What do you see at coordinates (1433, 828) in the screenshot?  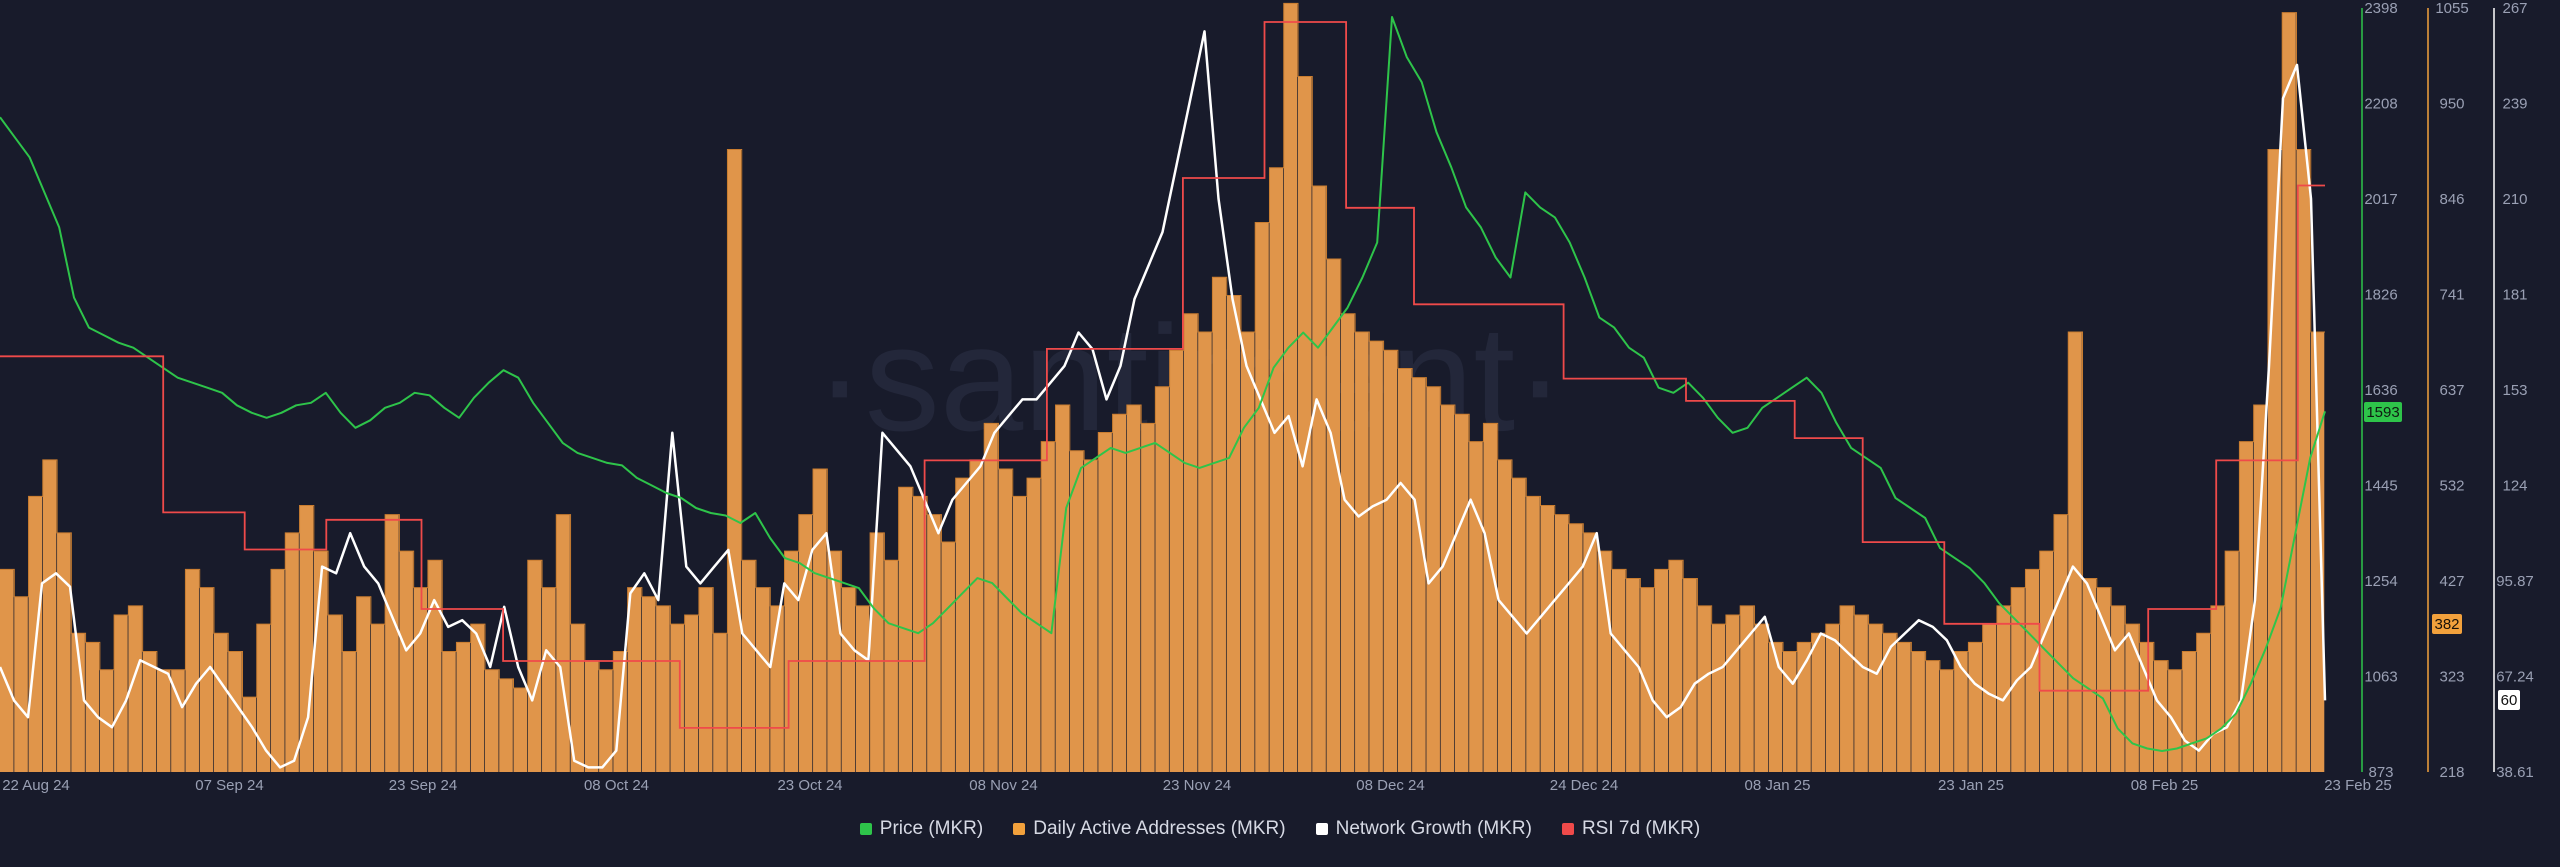 I see `legend-label-network-growth: Network Growth (MKR)` at bounding box center [1433, 828].